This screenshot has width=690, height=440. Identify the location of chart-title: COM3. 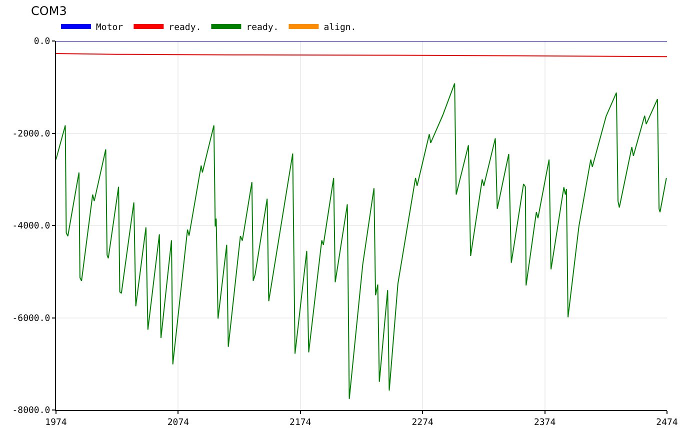
(49, 11).